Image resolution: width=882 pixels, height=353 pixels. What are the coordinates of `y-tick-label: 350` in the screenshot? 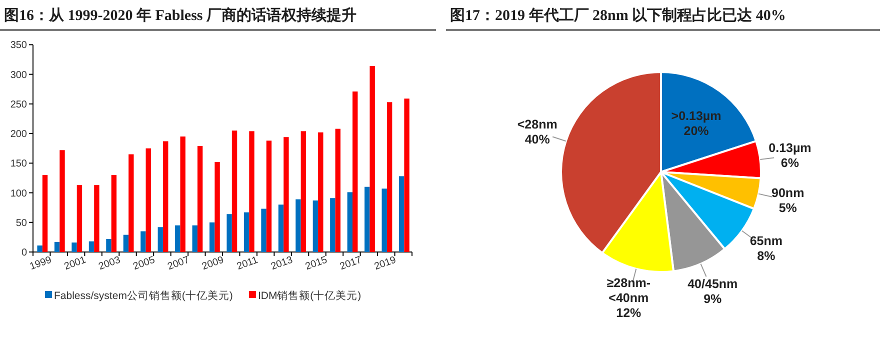 It's located at (19, 46).